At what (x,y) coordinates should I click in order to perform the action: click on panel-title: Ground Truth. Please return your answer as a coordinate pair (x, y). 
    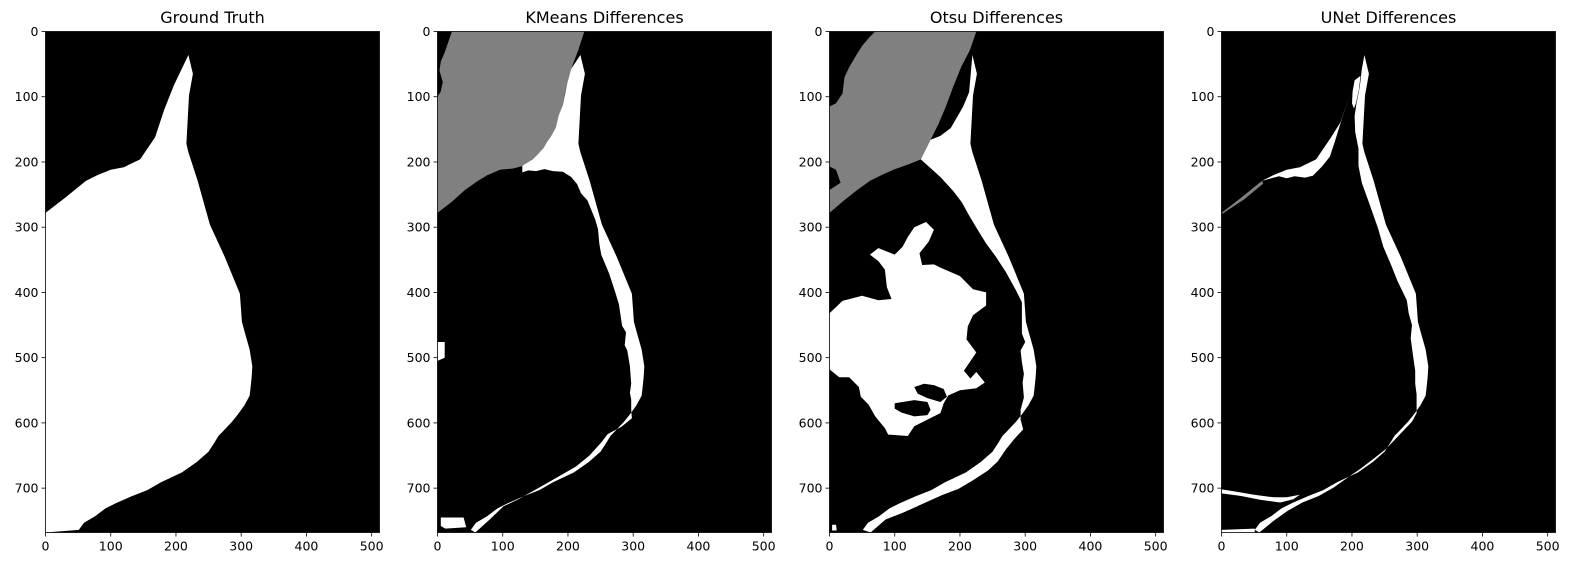
    Looking at the image, I should click on (212, 17).